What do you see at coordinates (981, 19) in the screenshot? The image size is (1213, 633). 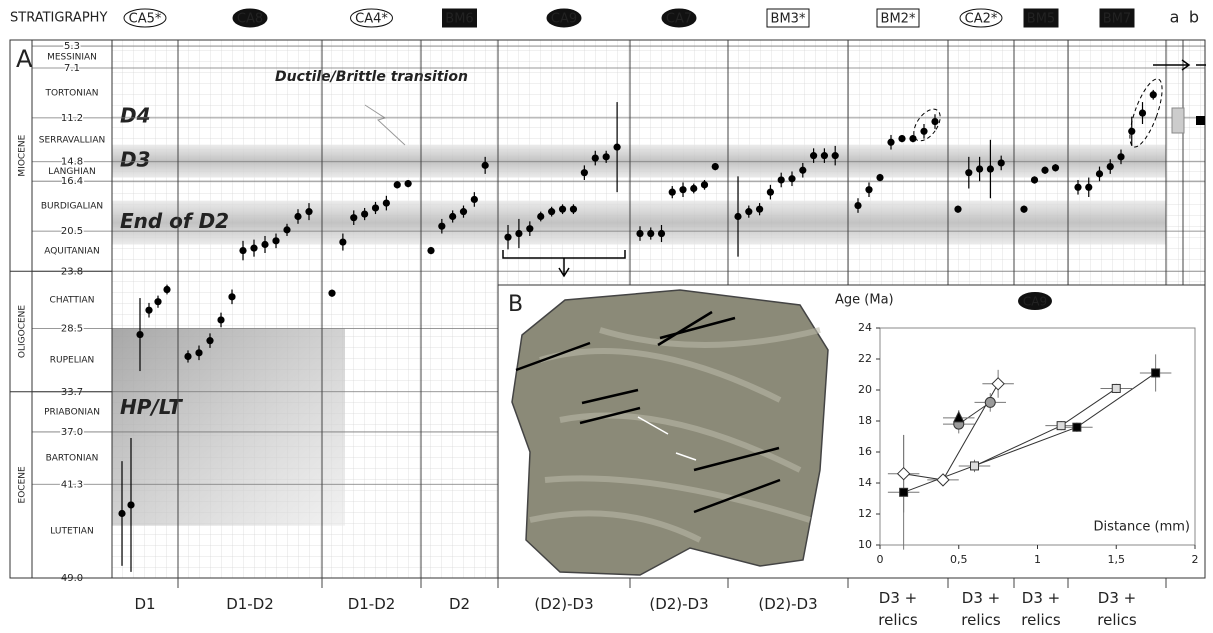 I see `sample-name: CA2*` at bounding box center [981, 19].